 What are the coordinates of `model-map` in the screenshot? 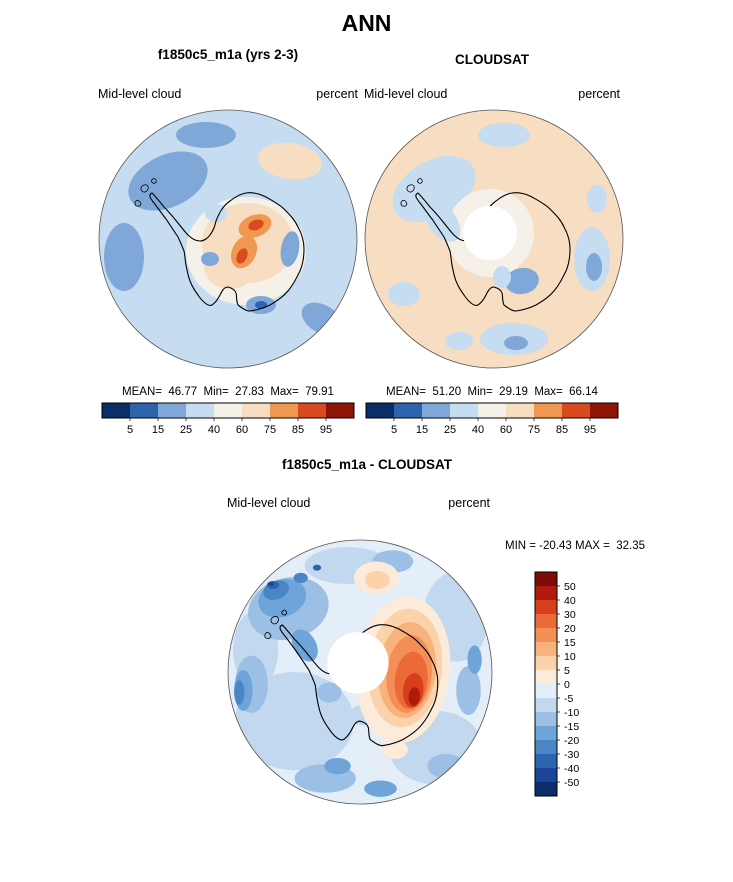 It's located at (228, 239).